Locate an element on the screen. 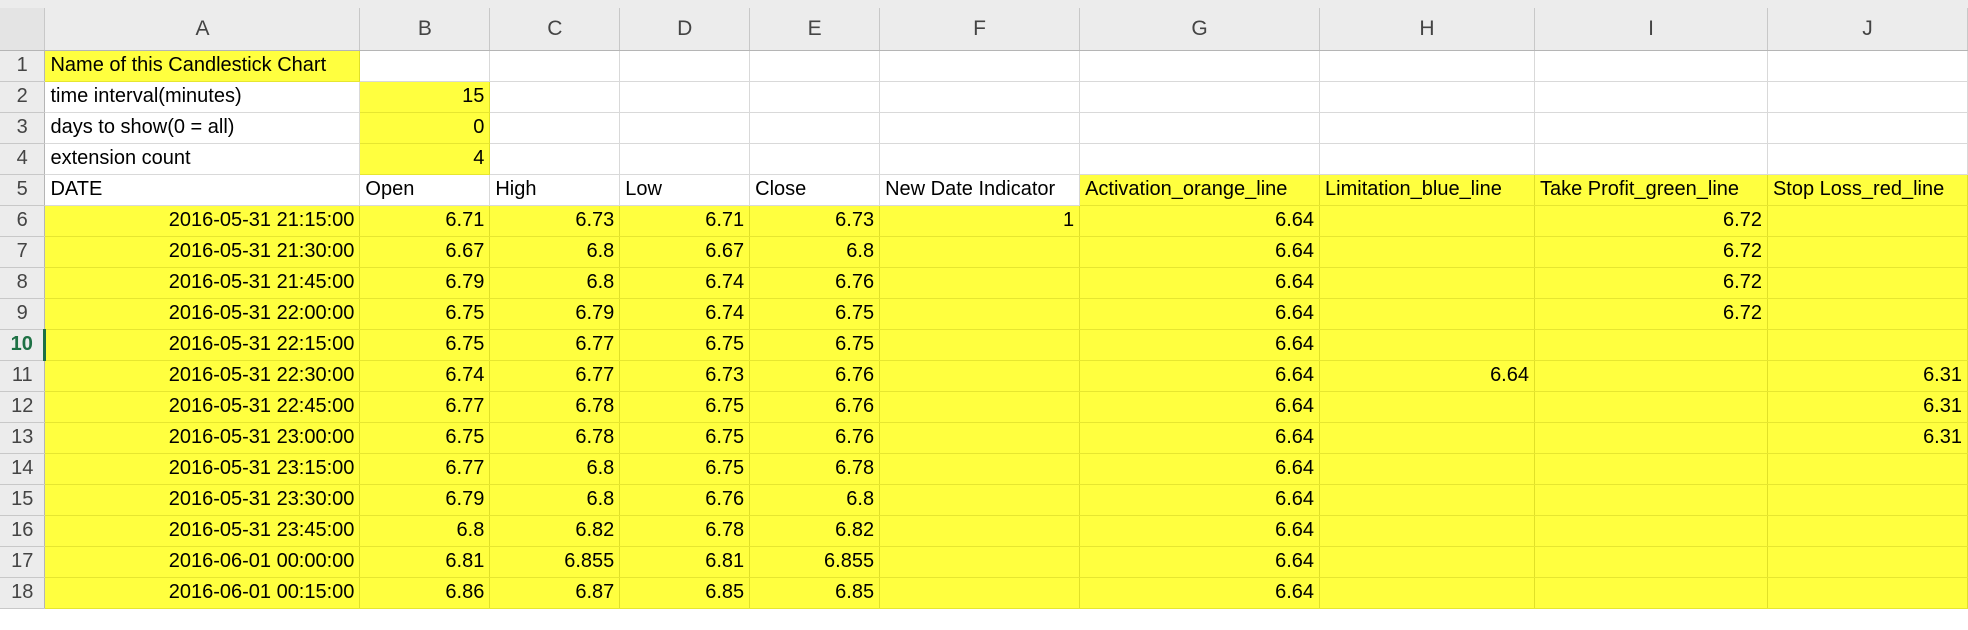  cell: 2016-05-31 23:30:00 is located at coordinates (202, 500).